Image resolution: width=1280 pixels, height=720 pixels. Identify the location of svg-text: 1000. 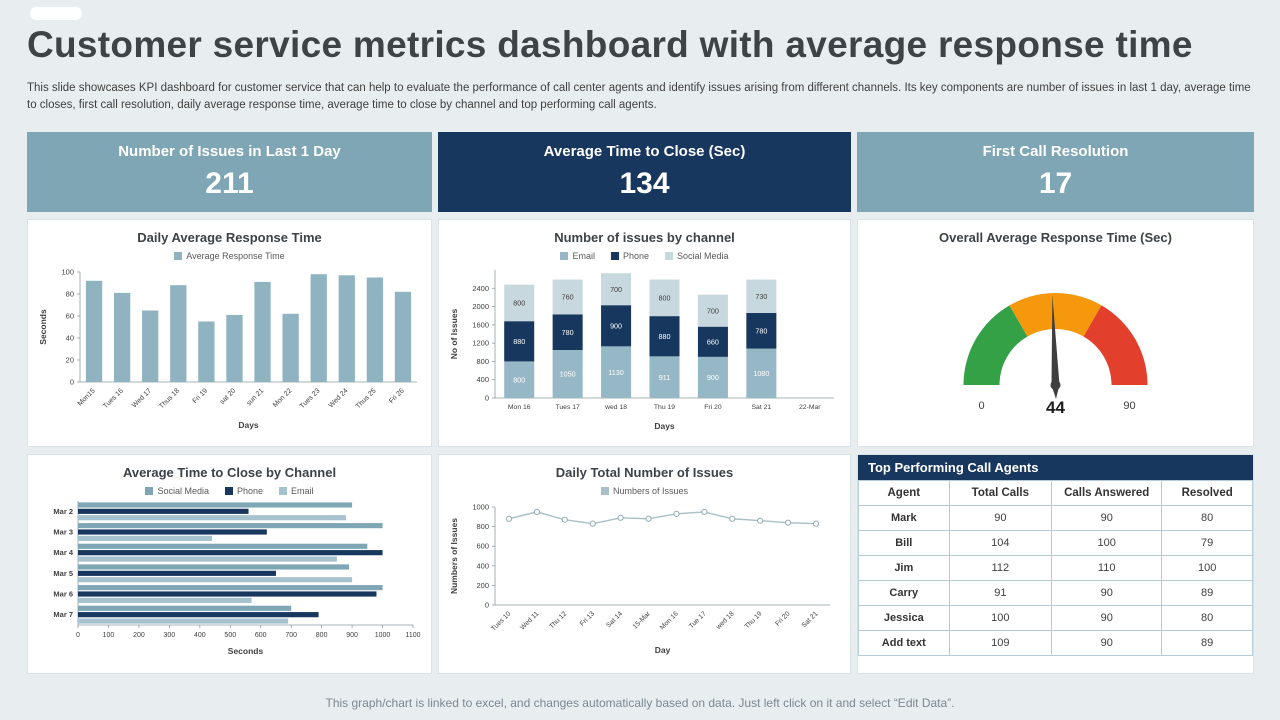
(383, 635).